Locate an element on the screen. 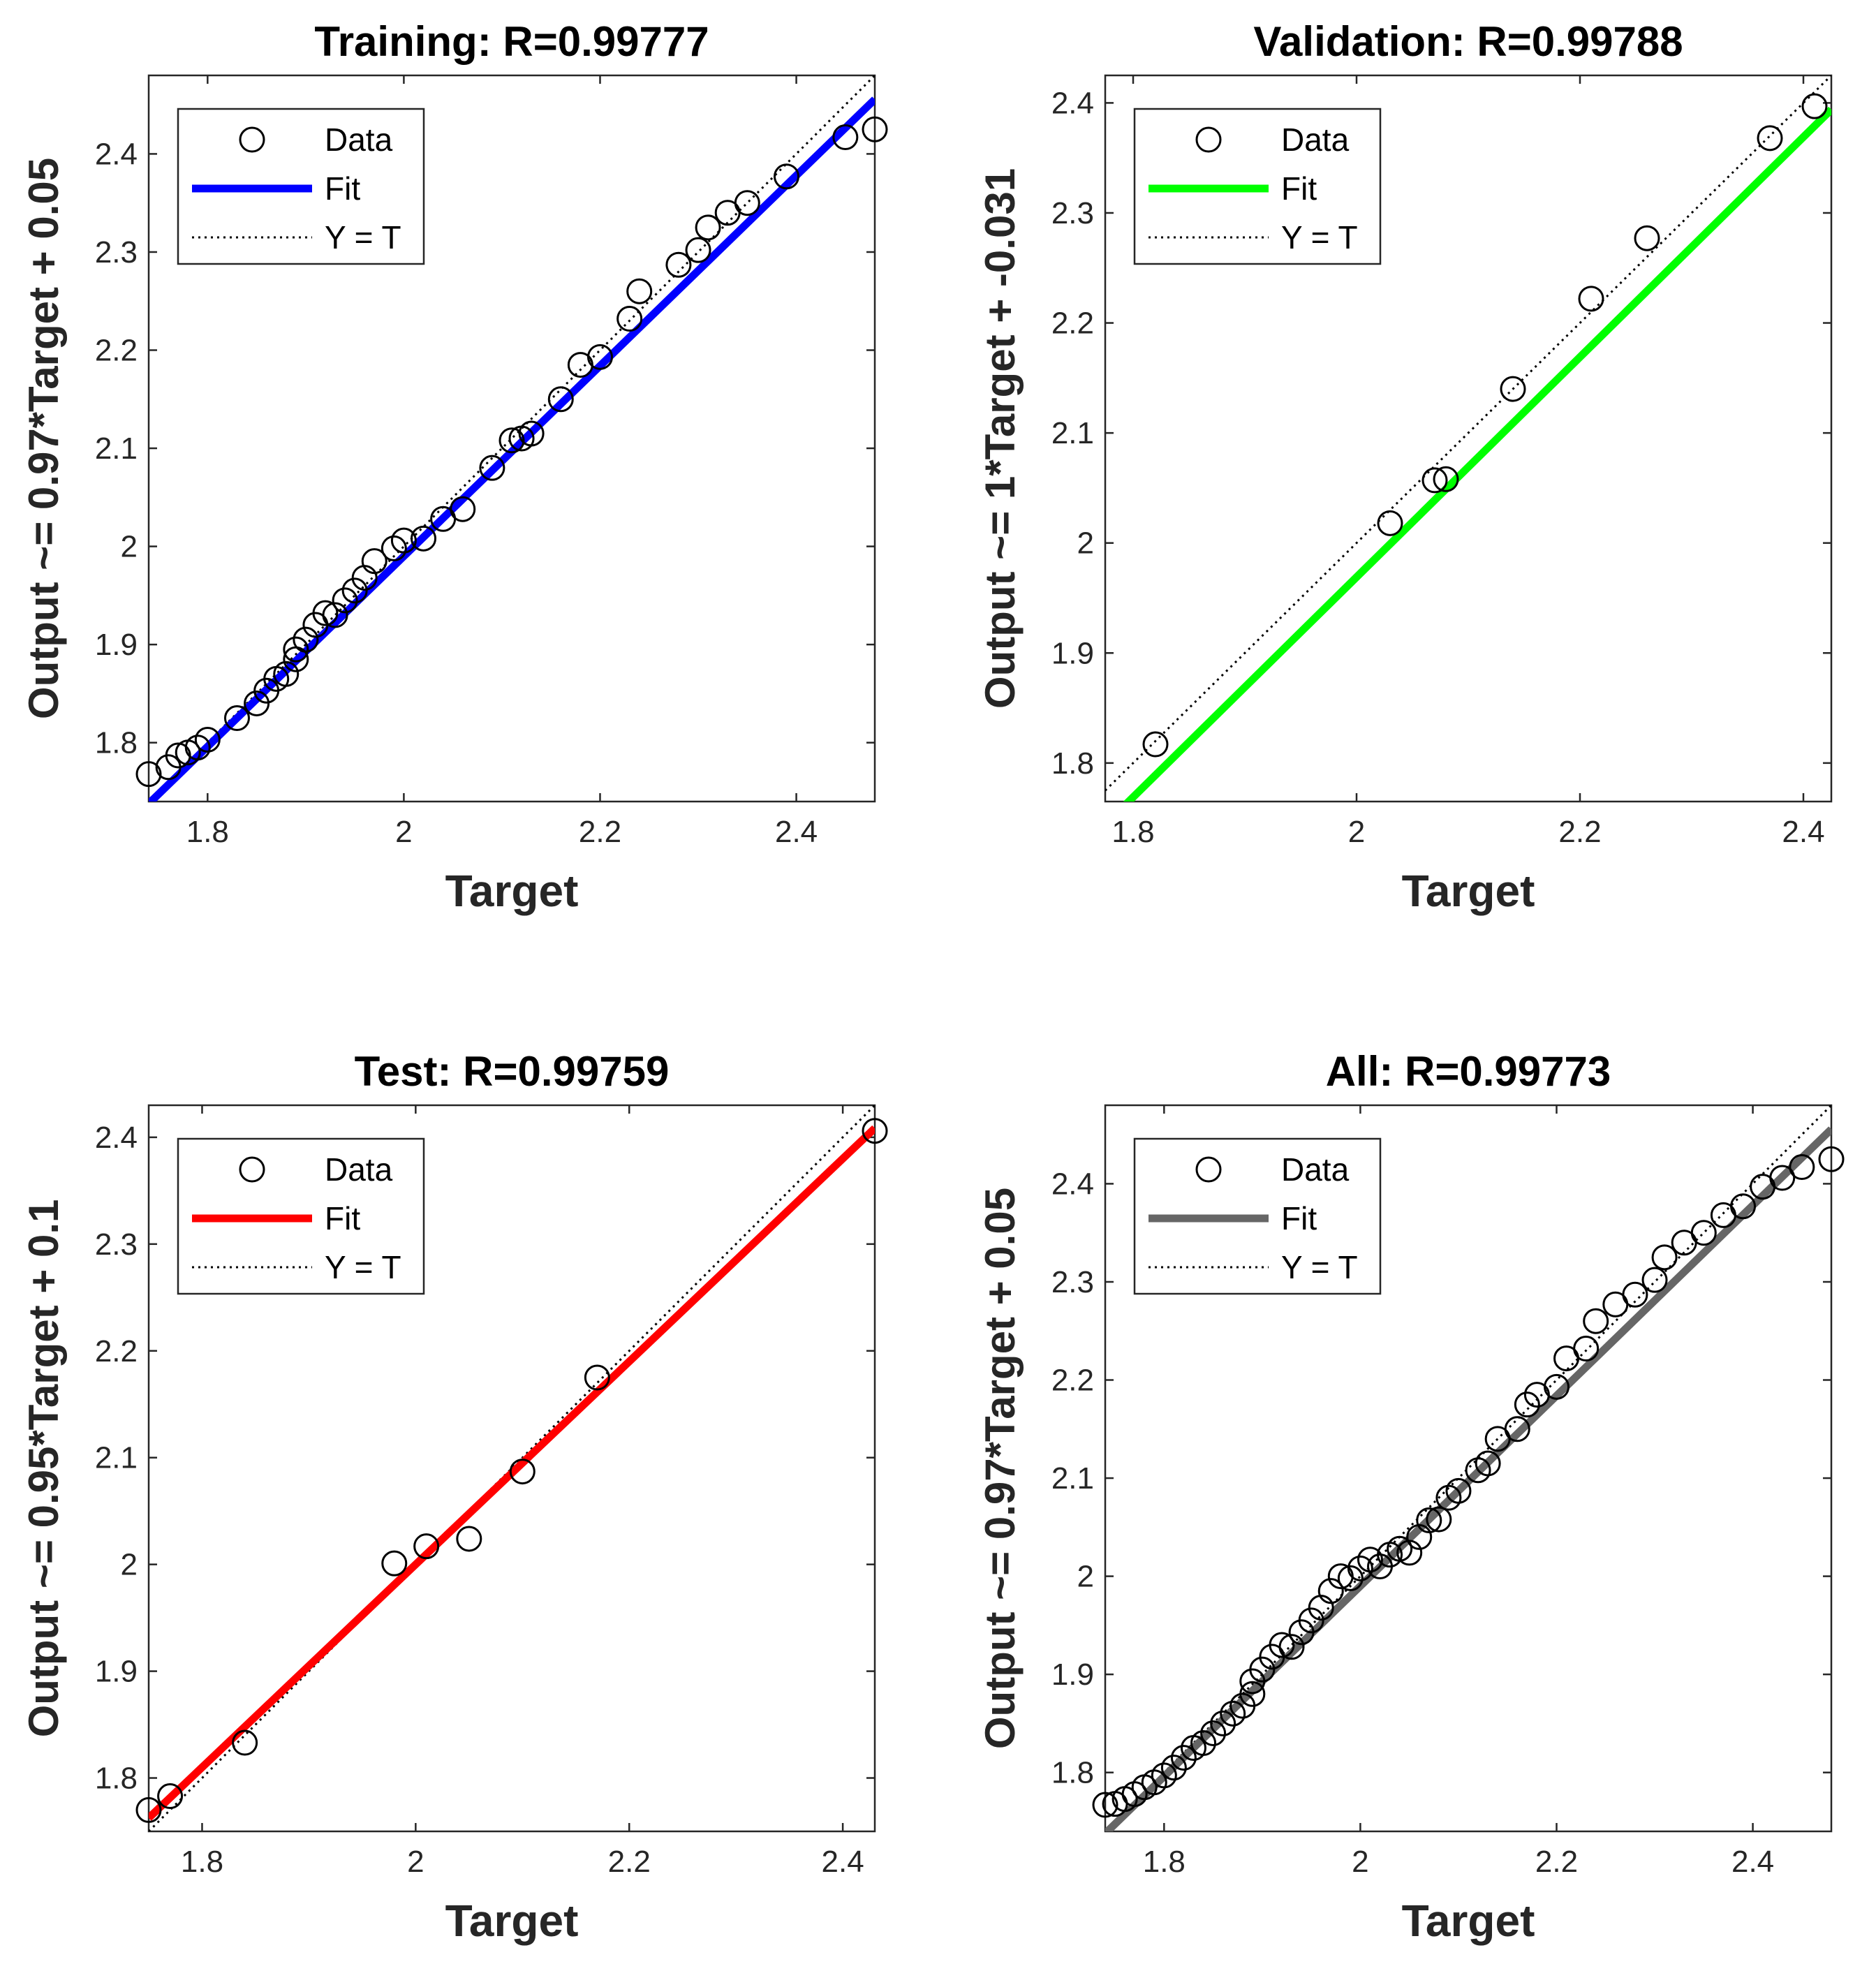 The height and width of the screenshot is (1978, 1876). panel-title: Test: R=0.99759 is located at coordinates (513, 1071).